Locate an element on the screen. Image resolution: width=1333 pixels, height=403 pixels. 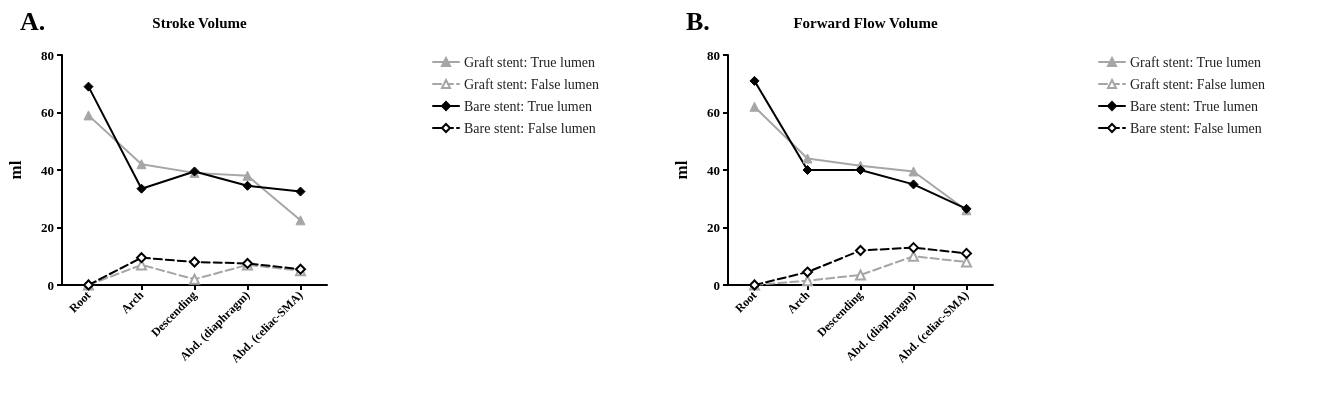
text: B. is located at coordinates (698, 21).